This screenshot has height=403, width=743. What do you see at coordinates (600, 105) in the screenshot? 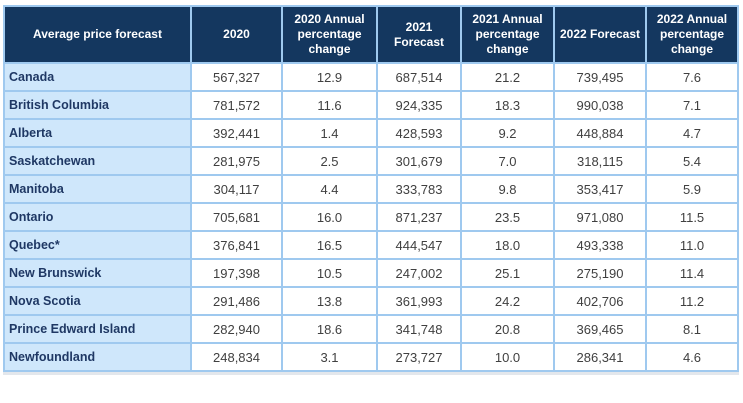
I see `value-2022-forecast: 990,038` at bounding box center [600, 105].